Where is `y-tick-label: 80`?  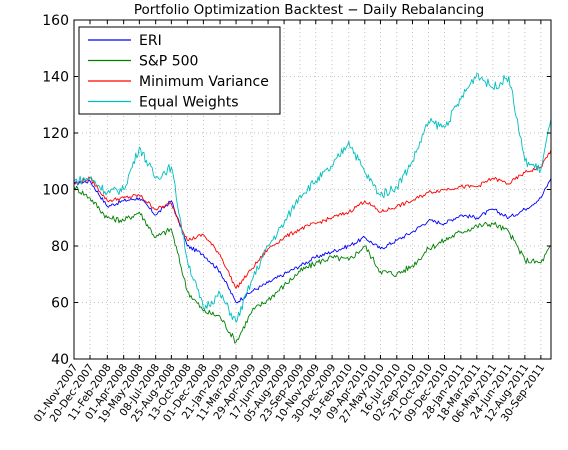 y-tick-label: 80 is located at coordinates (60, 247).